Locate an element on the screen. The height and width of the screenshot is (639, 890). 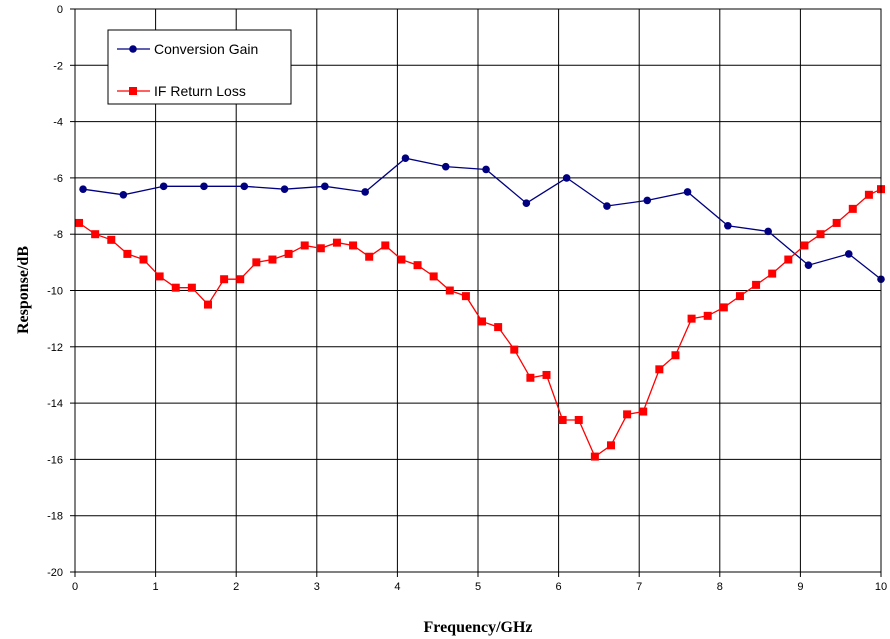
y-tick-label: -8 is located at coordinates (58, 235).